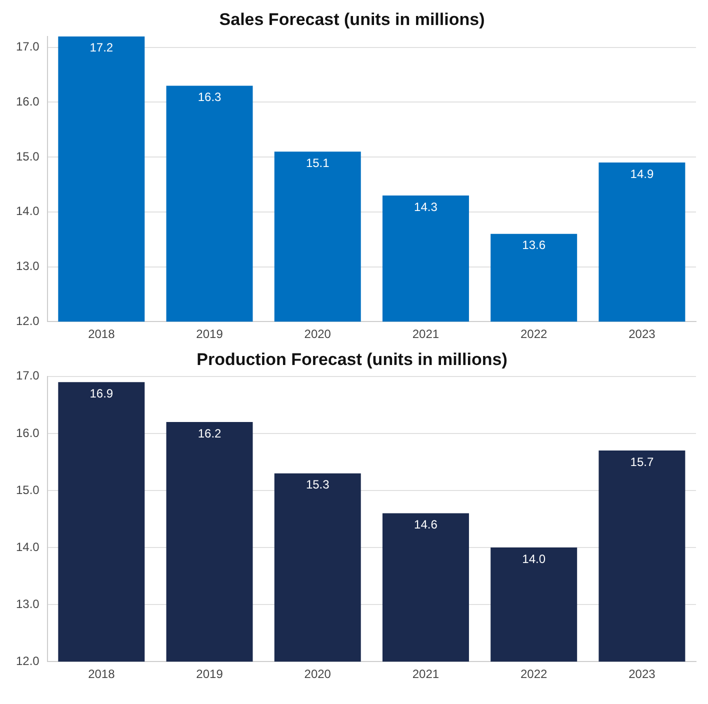 The width and height of the screenshot is (708, 704). What do you see at coordinates (426, 525) in the screenshot?
I see `data-label: 14.6` at bounding box center [426, 525].